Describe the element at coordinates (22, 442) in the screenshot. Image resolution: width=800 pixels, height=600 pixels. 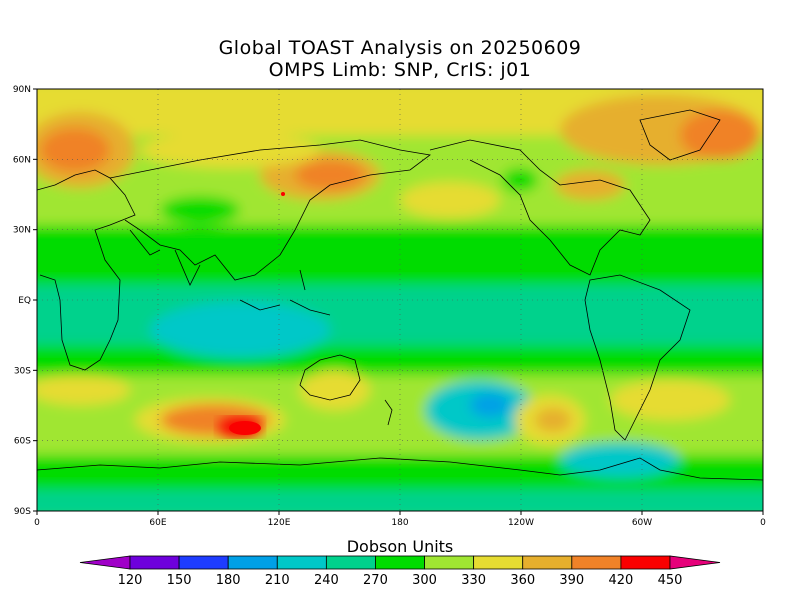
I see `lat-label: 60S` at that location.